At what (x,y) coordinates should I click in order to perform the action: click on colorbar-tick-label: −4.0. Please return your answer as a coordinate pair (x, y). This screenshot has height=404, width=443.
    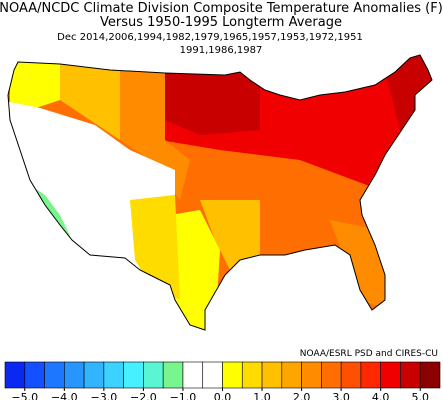
    Looking at the image, I should click on (64, 395).